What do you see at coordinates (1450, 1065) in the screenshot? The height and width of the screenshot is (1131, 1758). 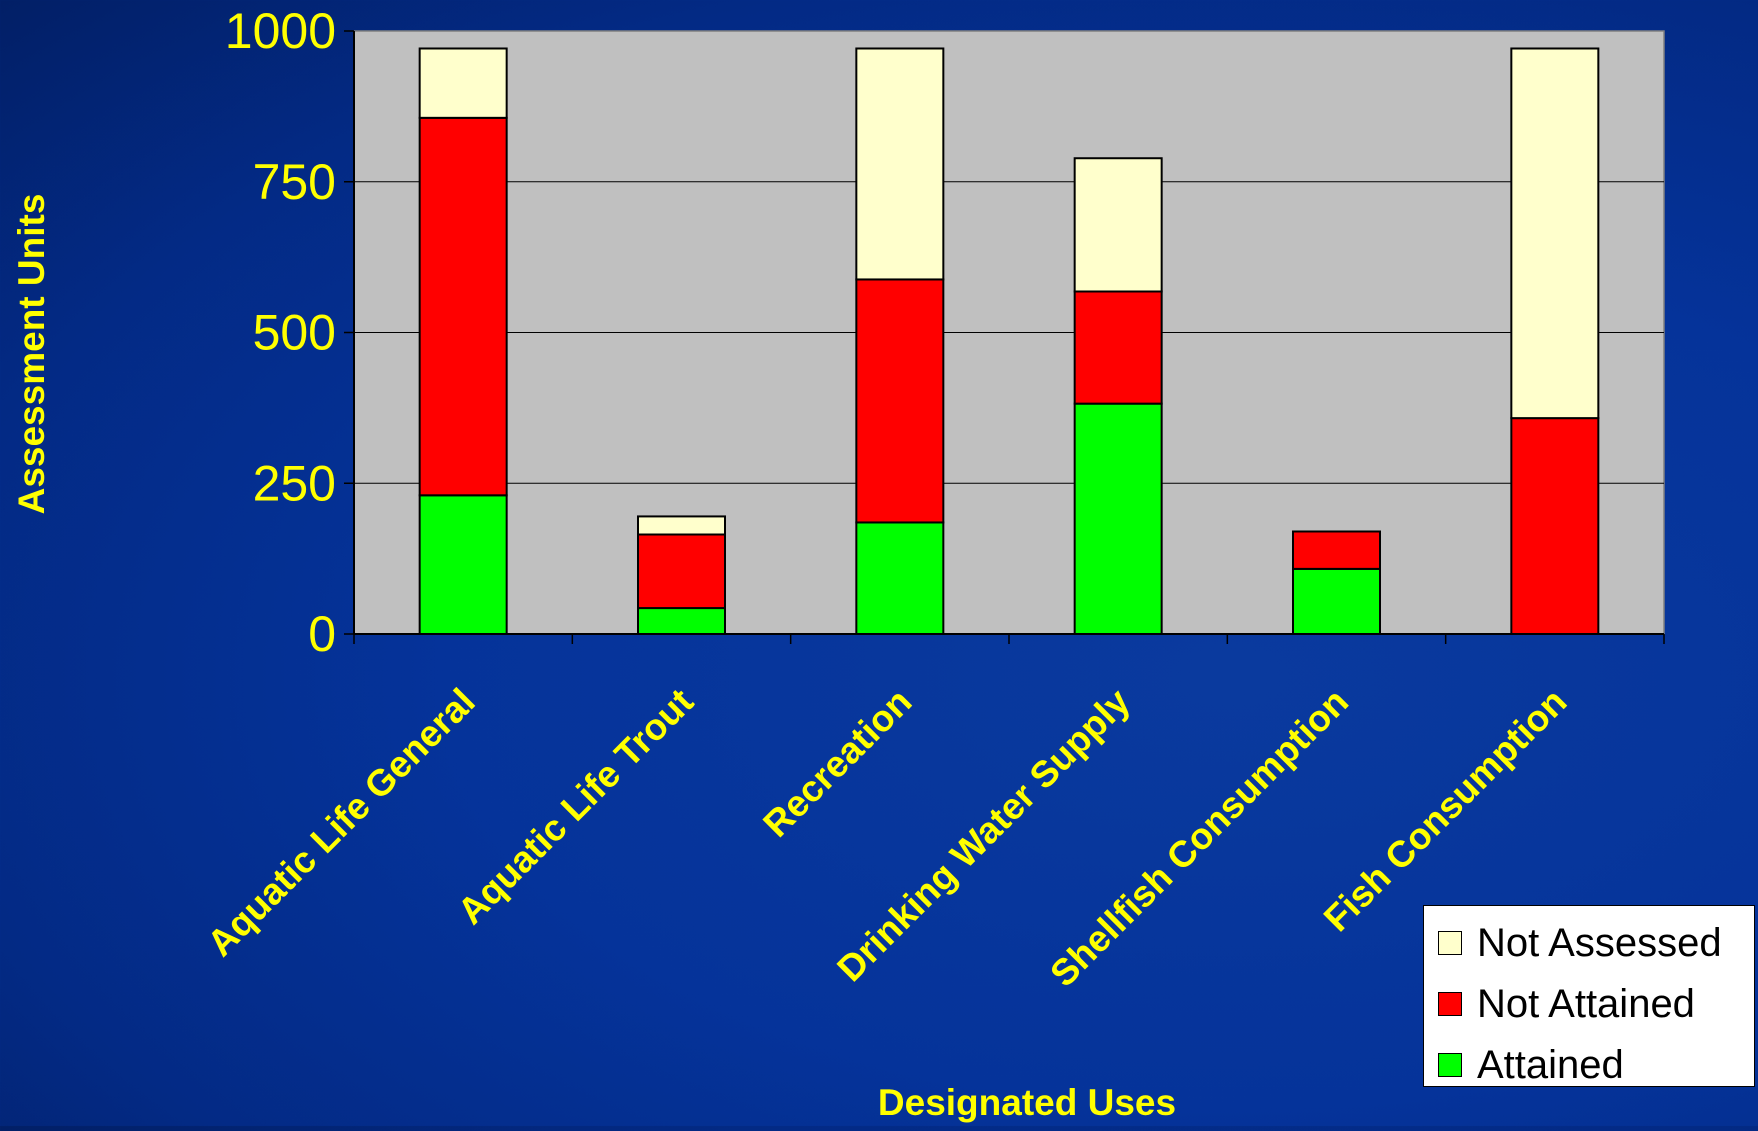 I see `legend-swatch-attained` at bounding box center [1450, 1065].